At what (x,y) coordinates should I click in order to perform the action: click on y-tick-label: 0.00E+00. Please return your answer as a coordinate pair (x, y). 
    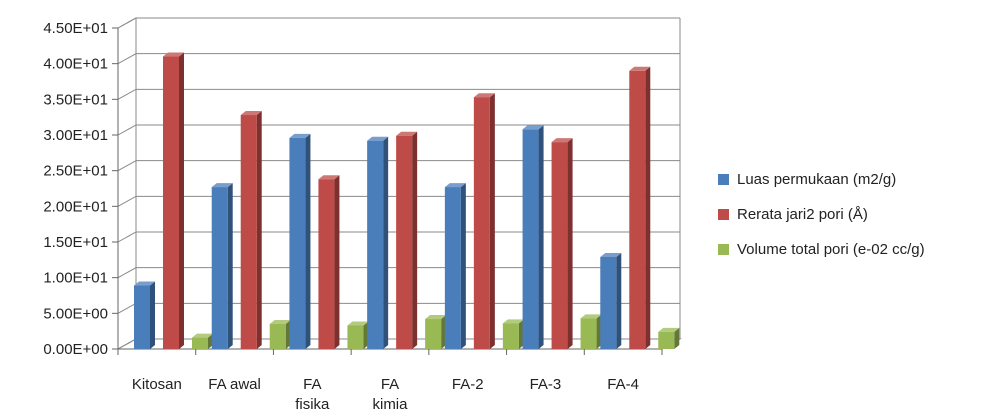
    Looking at the image, I should click on (75, 349).